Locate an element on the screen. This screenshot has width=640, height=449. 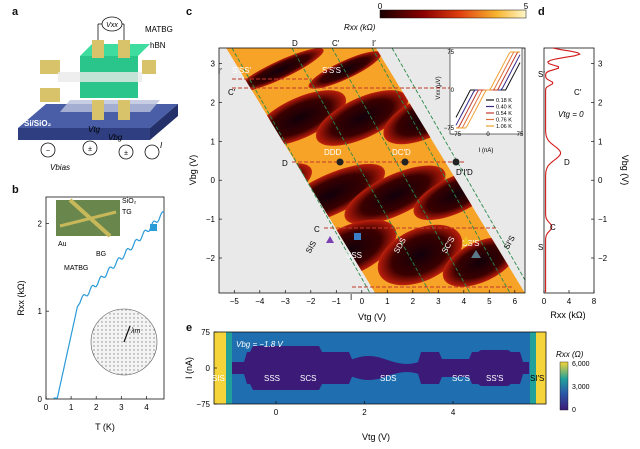
panel-b-xlabel: T (K) is located at coordinates (105, 427).